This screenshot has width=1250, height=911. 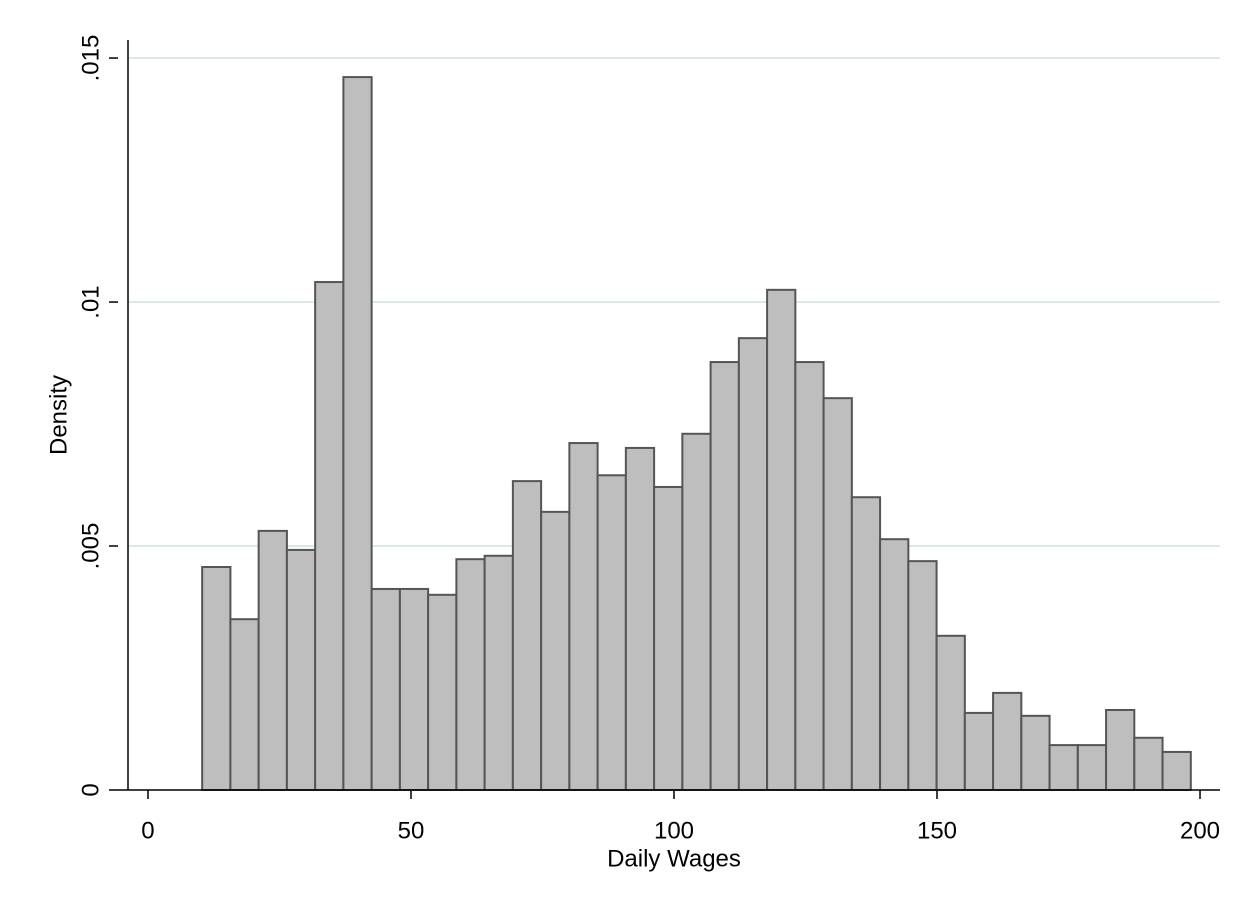 I want to click on x-tick-label: 100, so click(x=674, y=830).